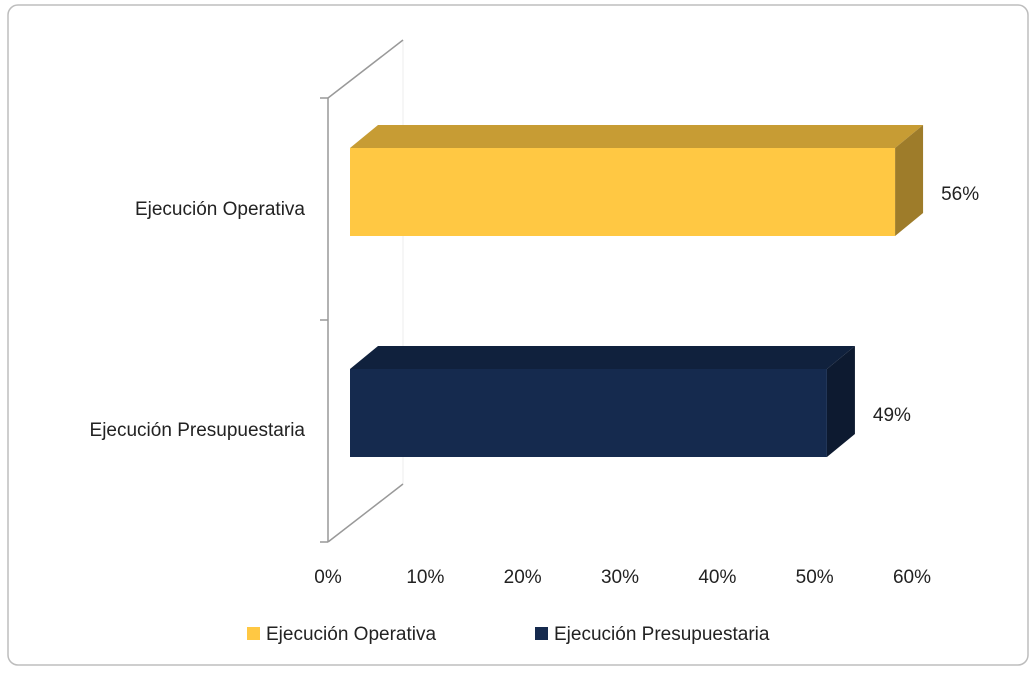 The image size is (1036, 677). Describe the element at coordinates (328, 577) in the screenshot. I see `x-tick-label: 0%` at that location.